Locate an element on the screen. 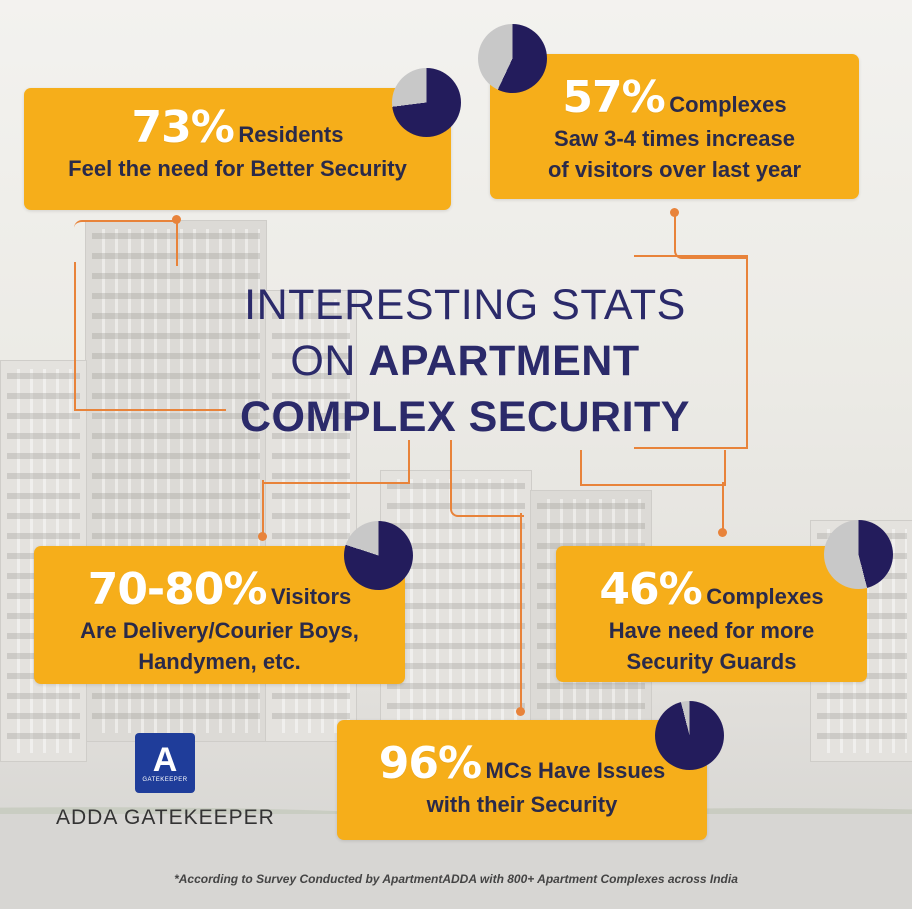 This screenshot has height=909, width=912. stat-value: 46% is located at coordinates (650, 589).